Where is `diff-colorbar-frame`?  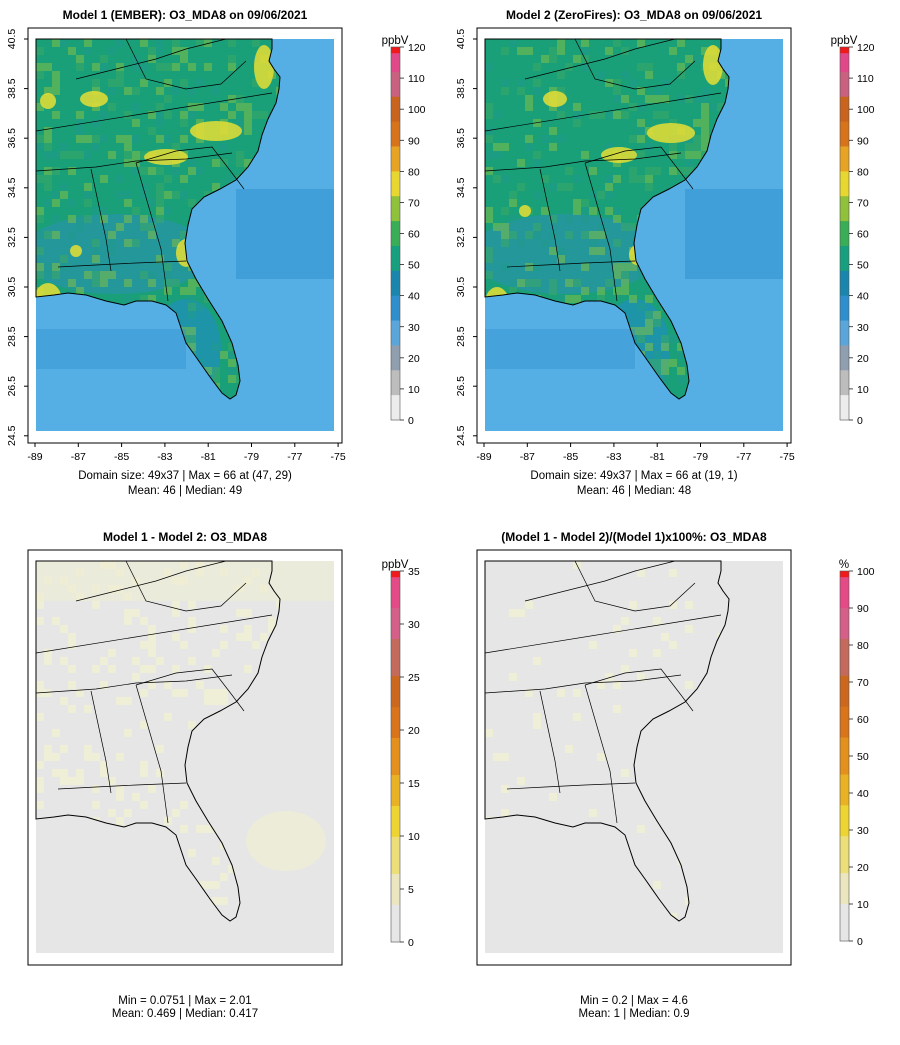
diff-colorbar-frame is located at coordinates (395, 756).